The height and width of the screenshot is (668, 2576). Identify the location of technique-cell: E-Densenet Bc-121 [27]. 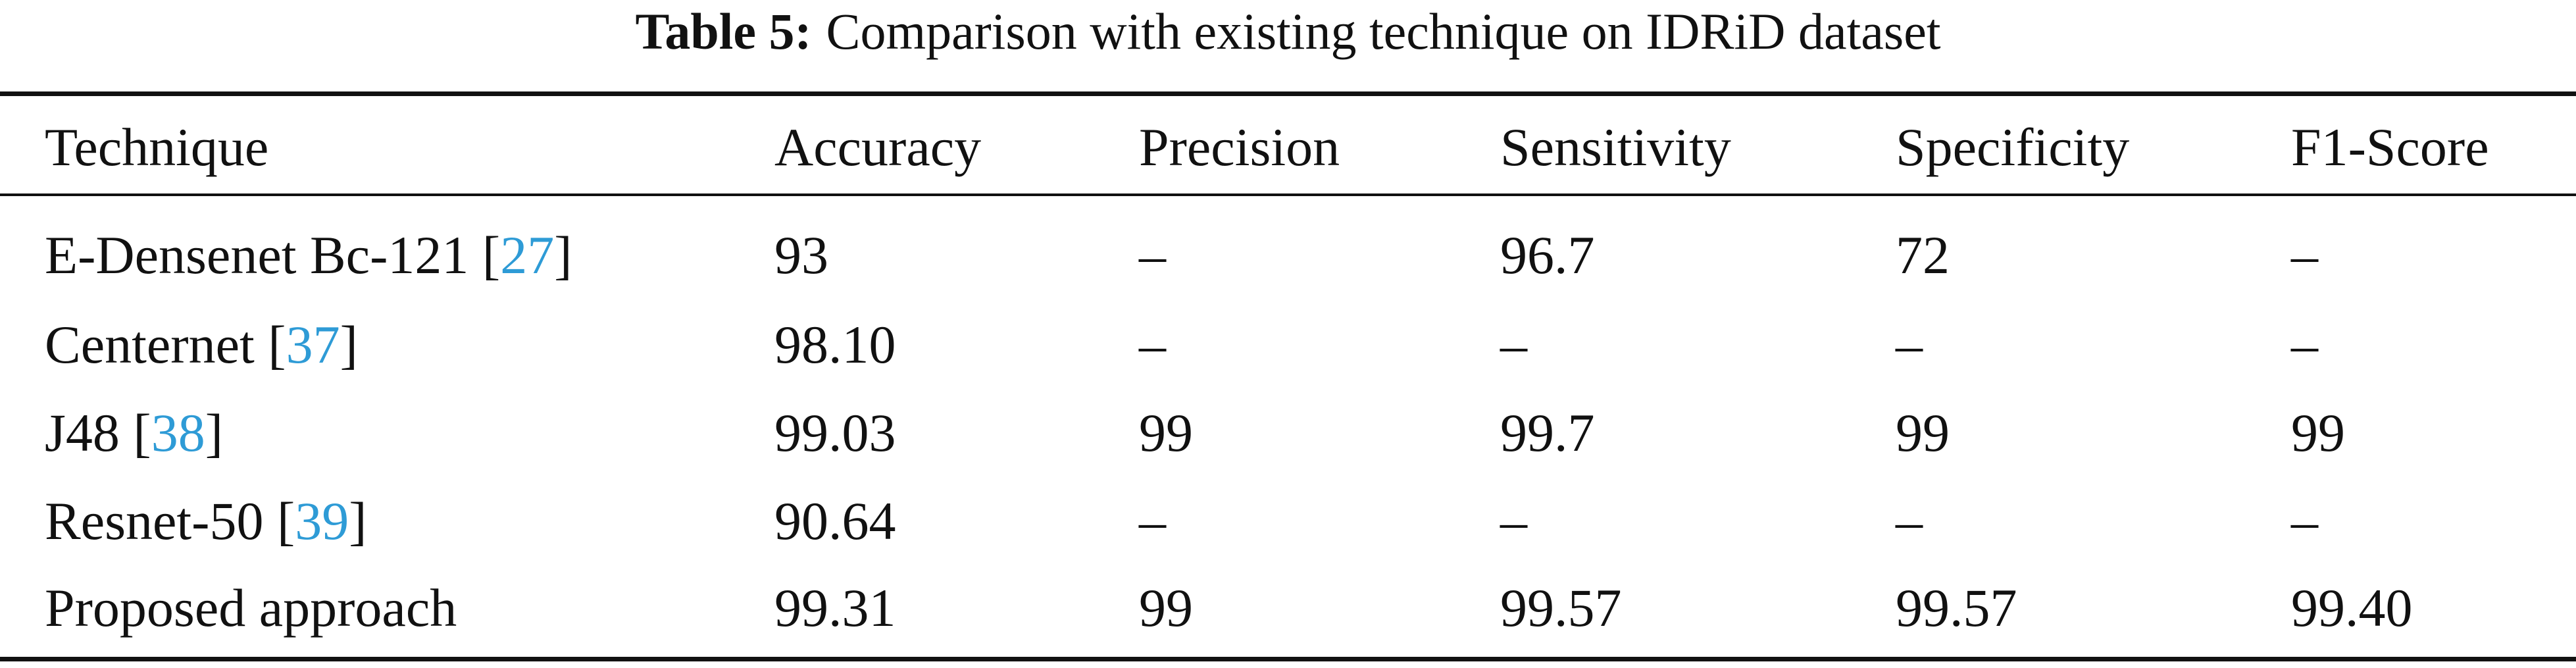
(308, 255).